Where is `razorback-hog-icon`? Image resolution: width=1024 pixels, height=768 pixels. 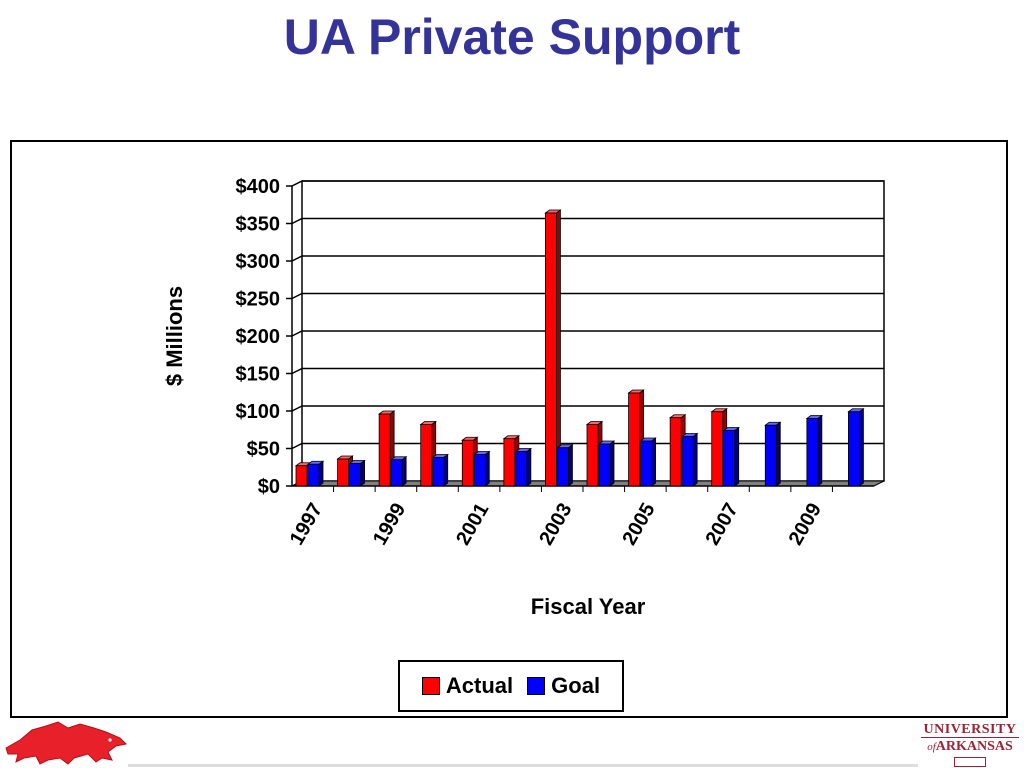 razorback-hog-icon is located at coordinates (66, 743).